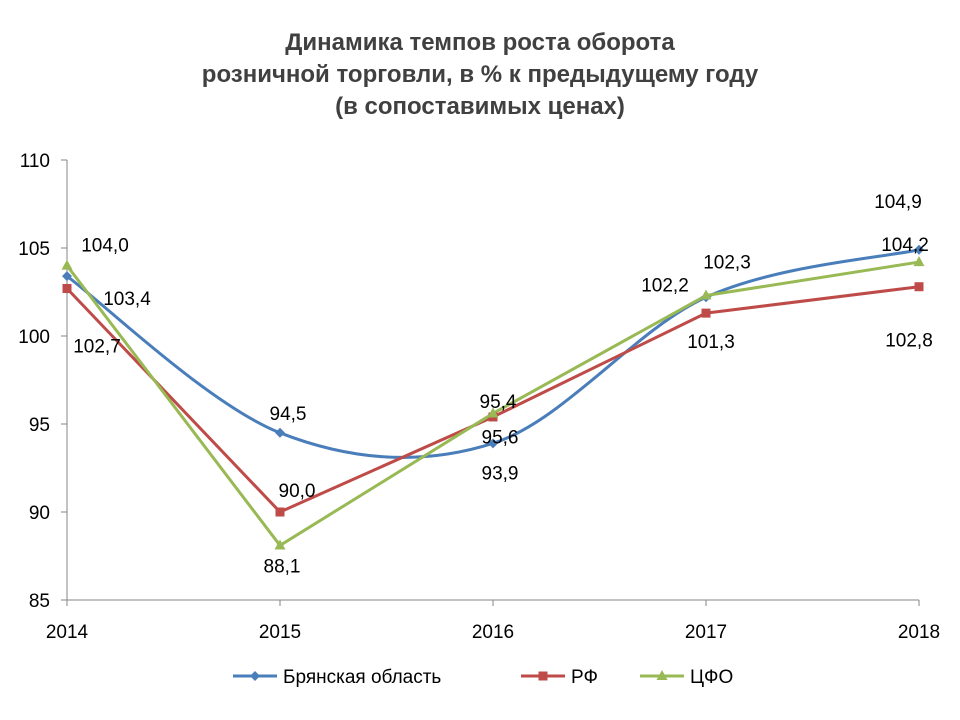 The height and width of the screenshot is (720, 960). I want to click on data-label: 94,5, so click(288, 414).